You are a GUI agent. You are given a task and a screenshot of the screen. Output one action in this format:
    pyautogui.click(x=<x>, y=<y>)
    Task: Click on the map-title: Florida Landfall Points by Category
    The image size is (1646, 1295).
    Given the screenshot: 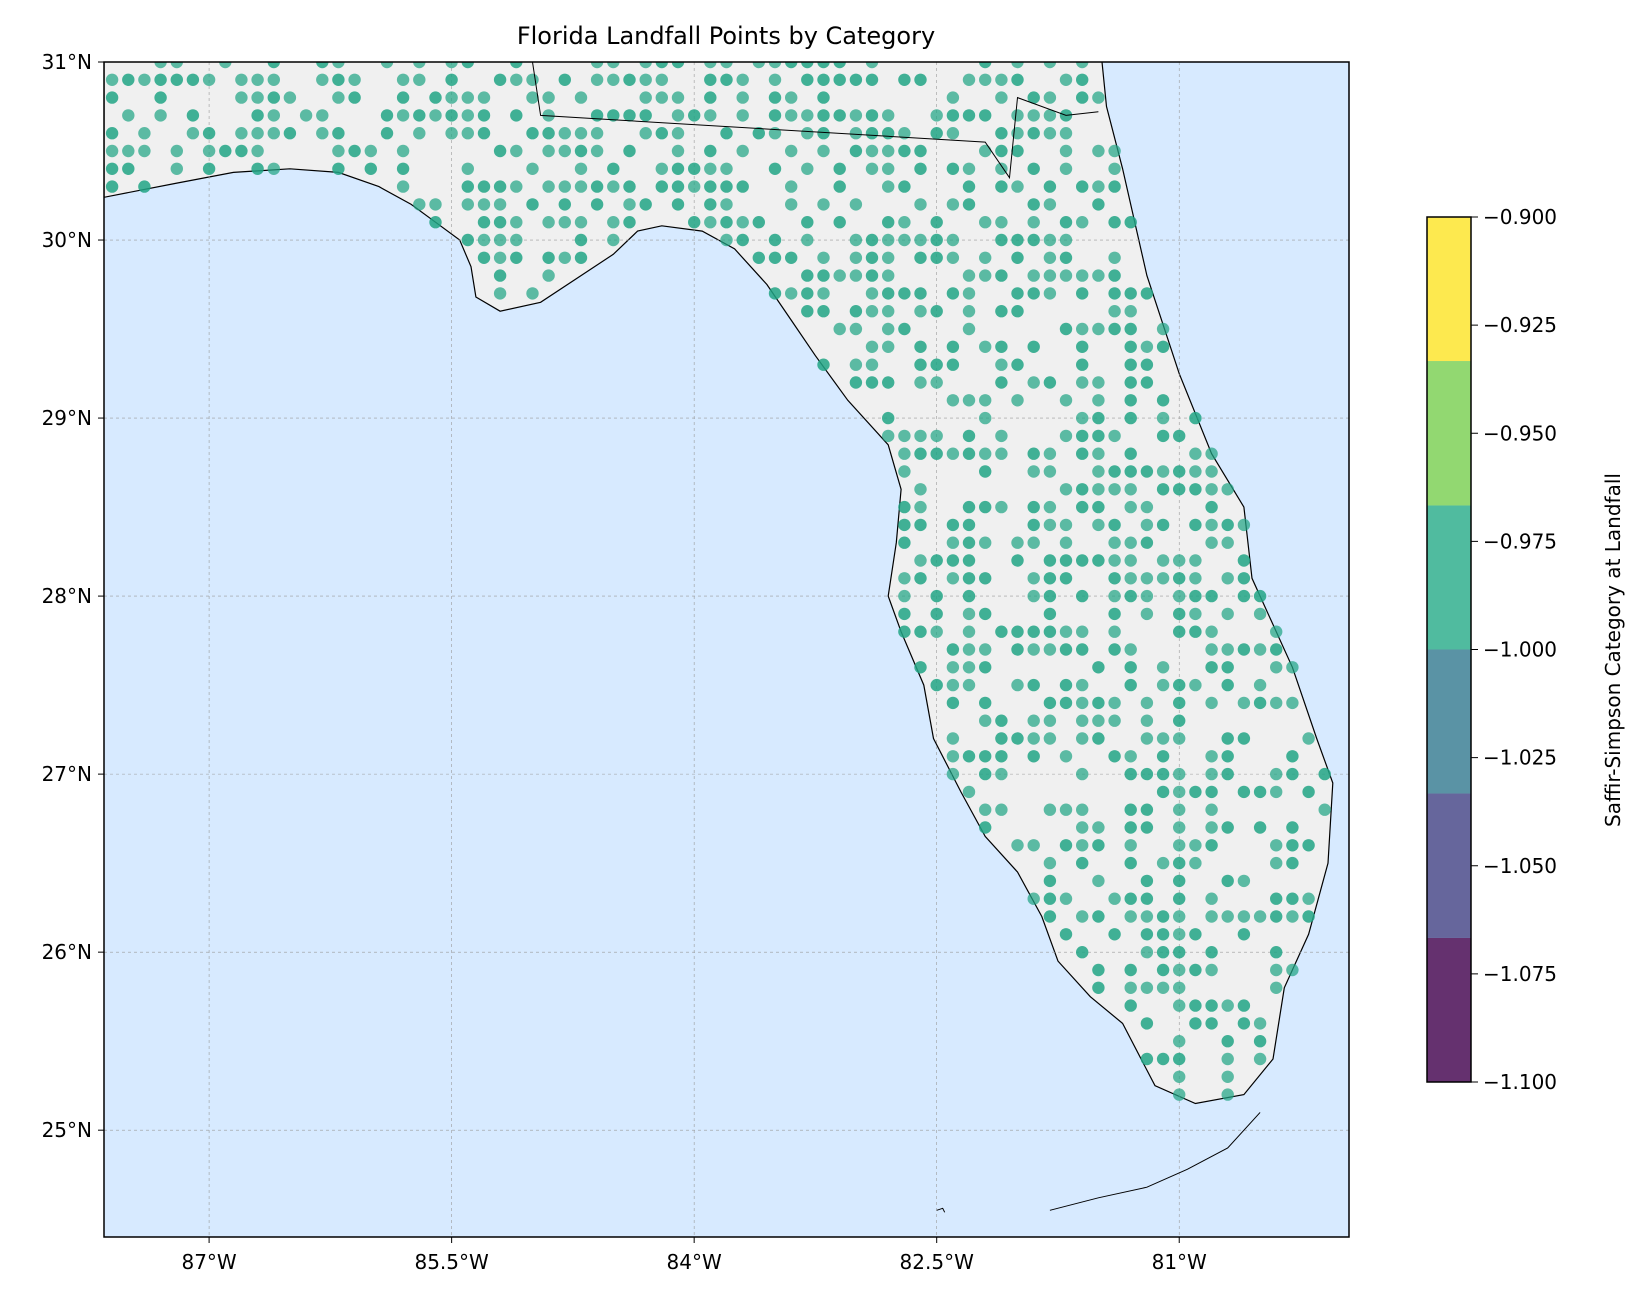 What is the action you would take?
    pyautogui.click(x=726, y=36)
    